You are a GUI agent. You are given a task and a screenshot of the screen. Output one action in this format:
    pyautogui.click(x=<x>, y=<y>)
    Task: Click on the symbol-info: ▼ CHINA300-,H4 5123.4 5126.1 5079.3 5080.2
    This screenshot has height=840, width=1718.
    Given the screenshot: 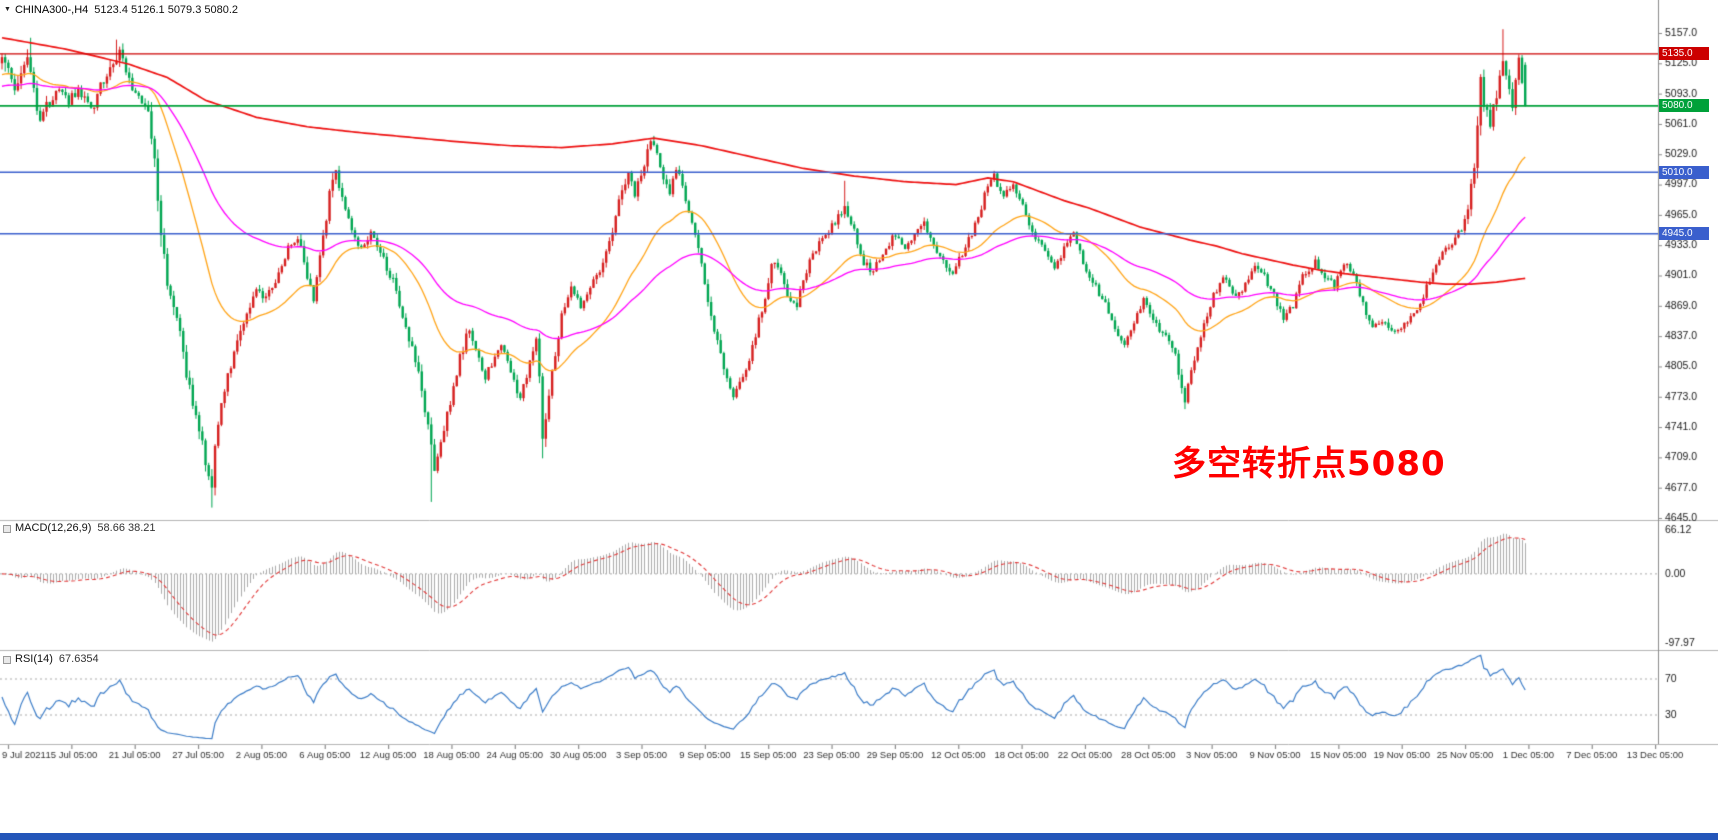 What is the action you would take?
    pyautogui.click(x=121, y=11)
    